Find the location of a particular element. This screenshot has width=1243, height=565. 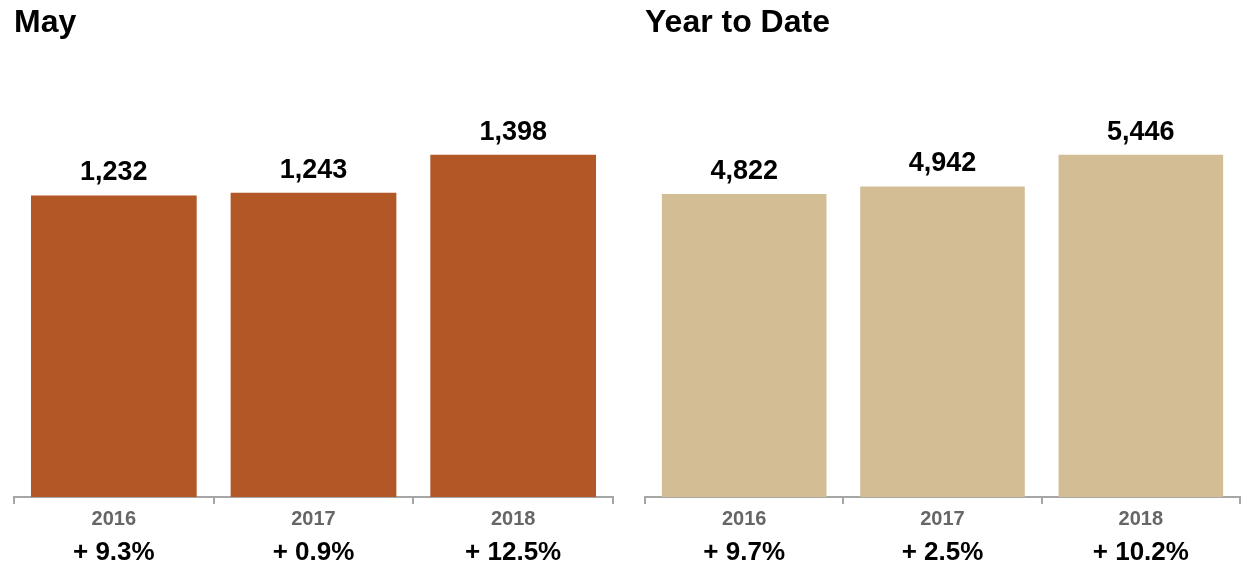

data-label: 1,232 is located at coordinates (114, 171).